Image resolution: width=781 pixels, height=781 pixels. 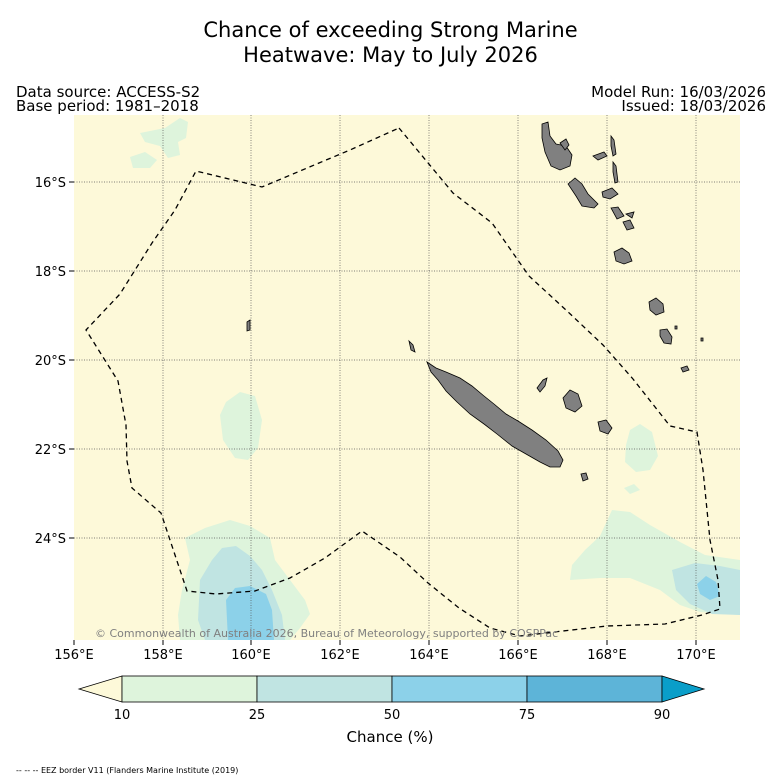 I want to click on colorbar-tick-label: 25, so click(x=257, y=715).